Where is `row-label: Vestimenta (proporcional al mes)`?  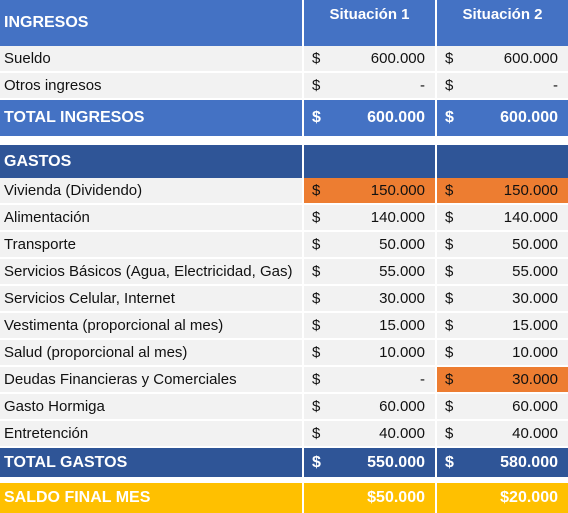 row-label: Vestimenta (proporcional al mes) is located at coordinates (151, 325).